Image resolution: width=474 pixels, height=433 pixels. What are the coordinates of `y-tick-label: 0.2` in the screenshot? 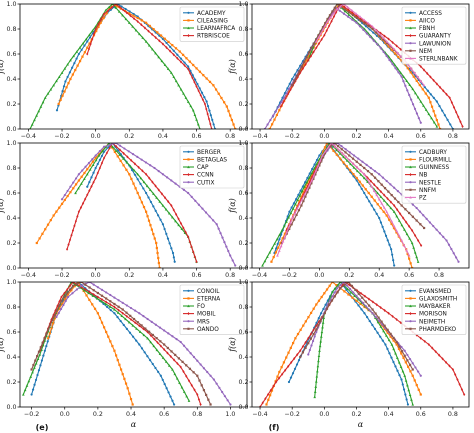 It's located at (11, 243).